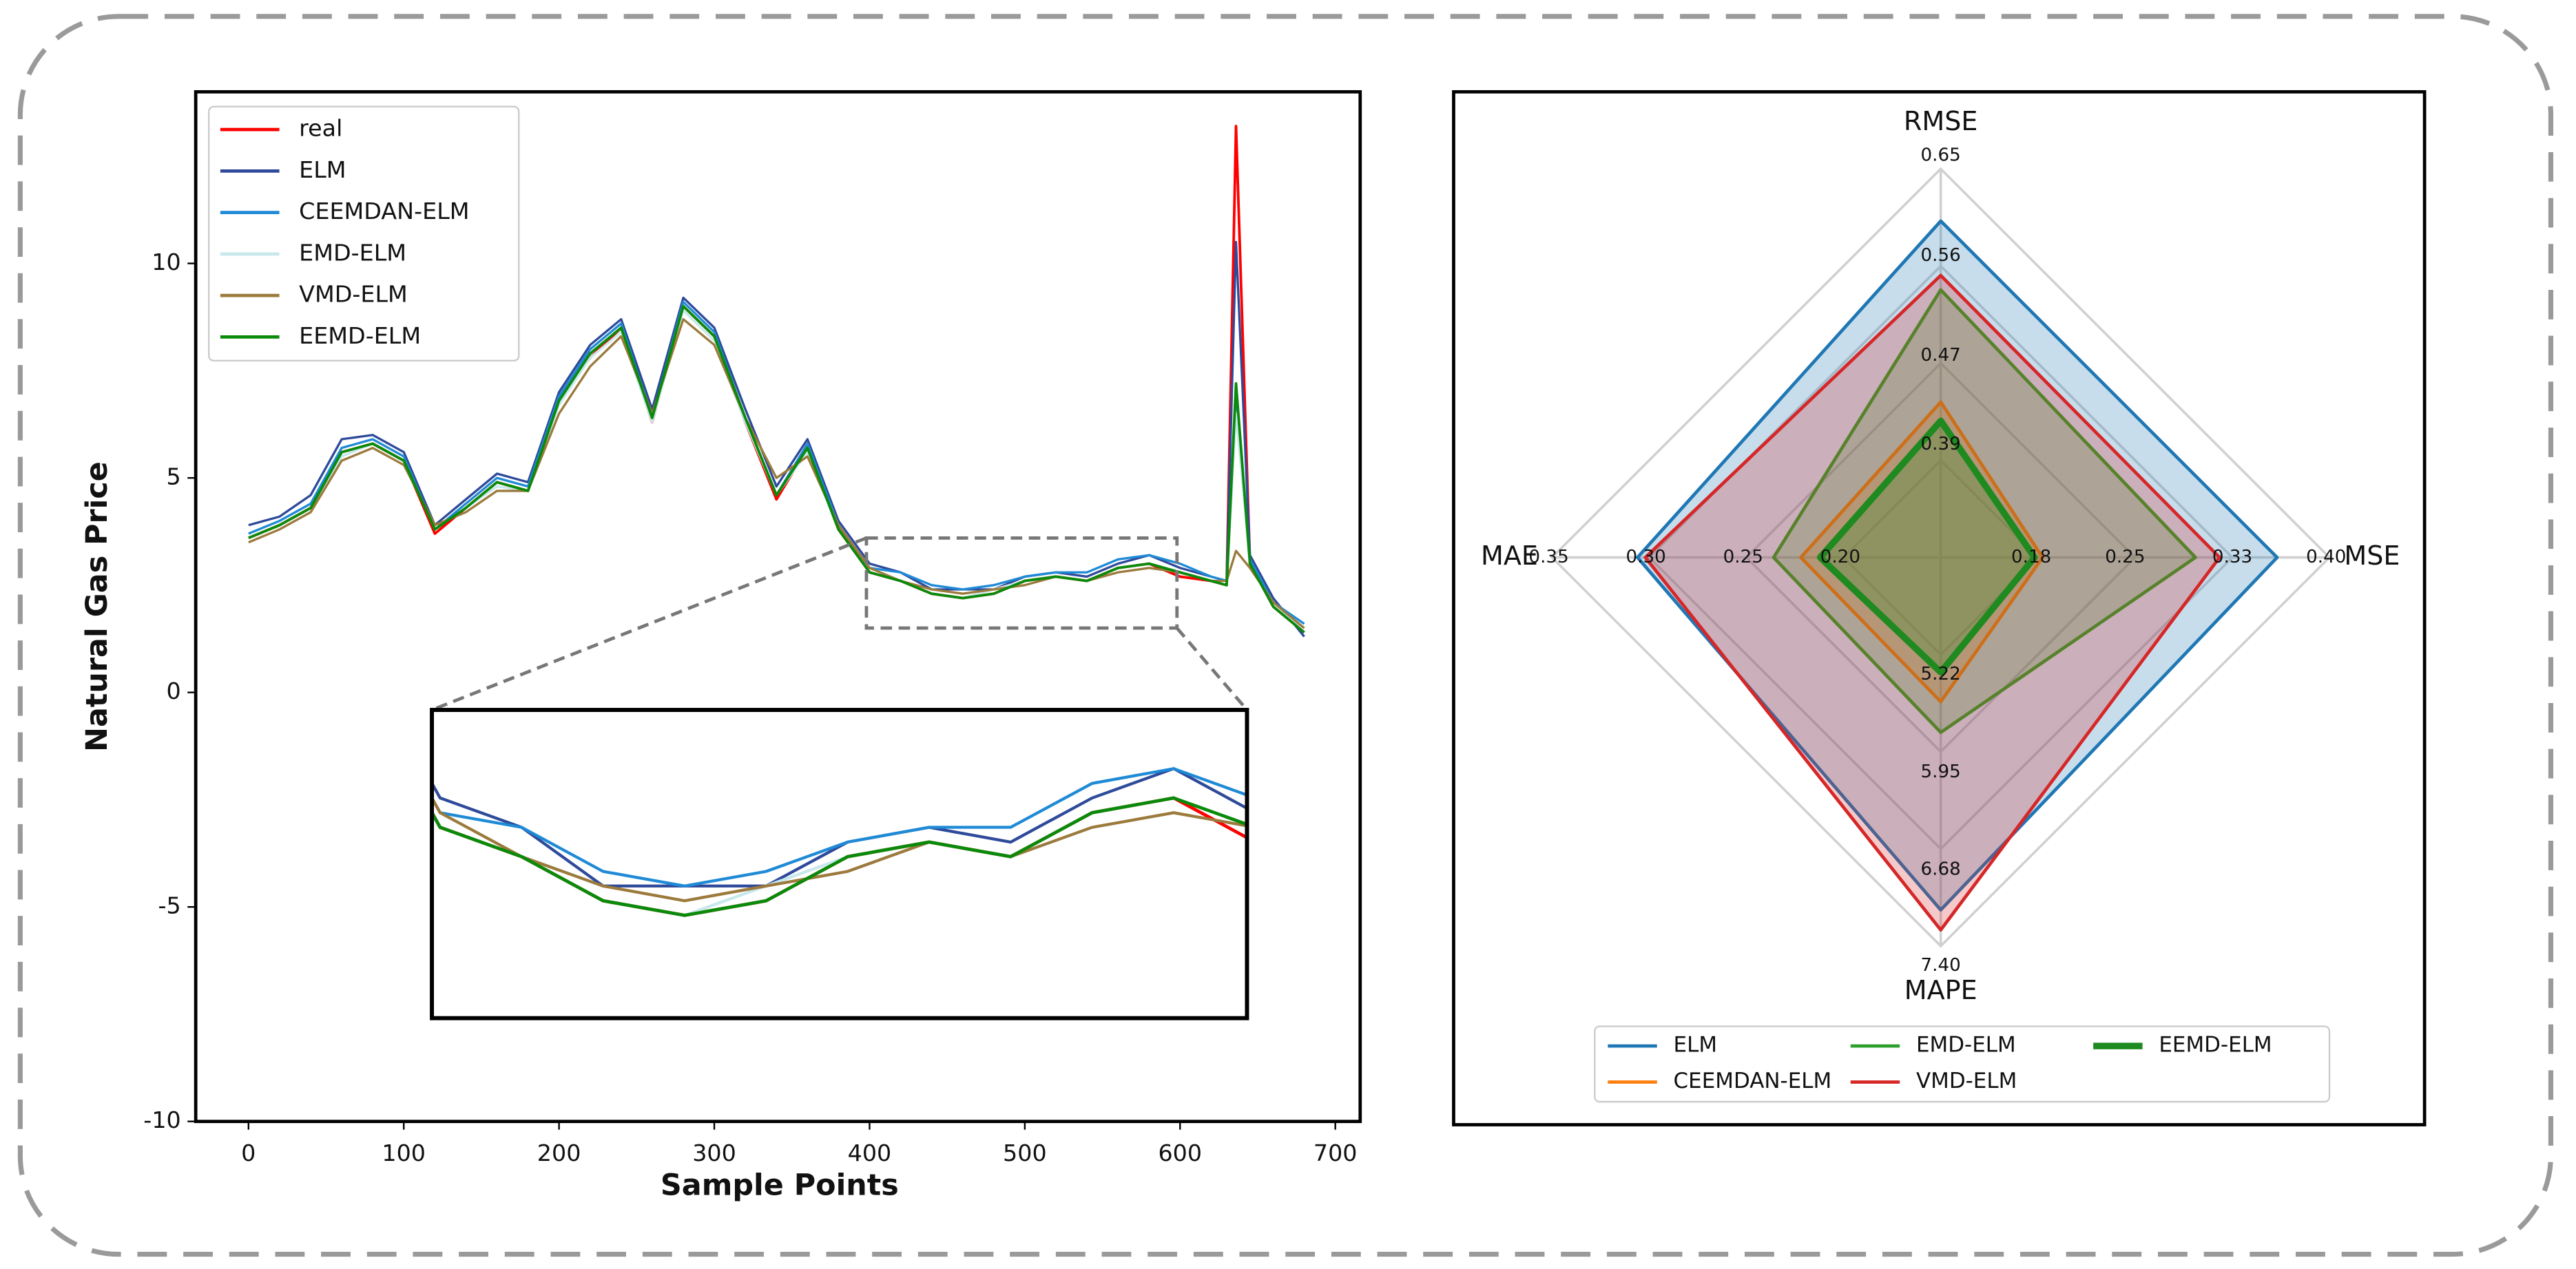 This screenshot has width=2576, height=1269. What do you see at coordinates (1509, 556) in the screenshot?
I see `radar-axis-label: MAE` at bounding box center [1509, 556].